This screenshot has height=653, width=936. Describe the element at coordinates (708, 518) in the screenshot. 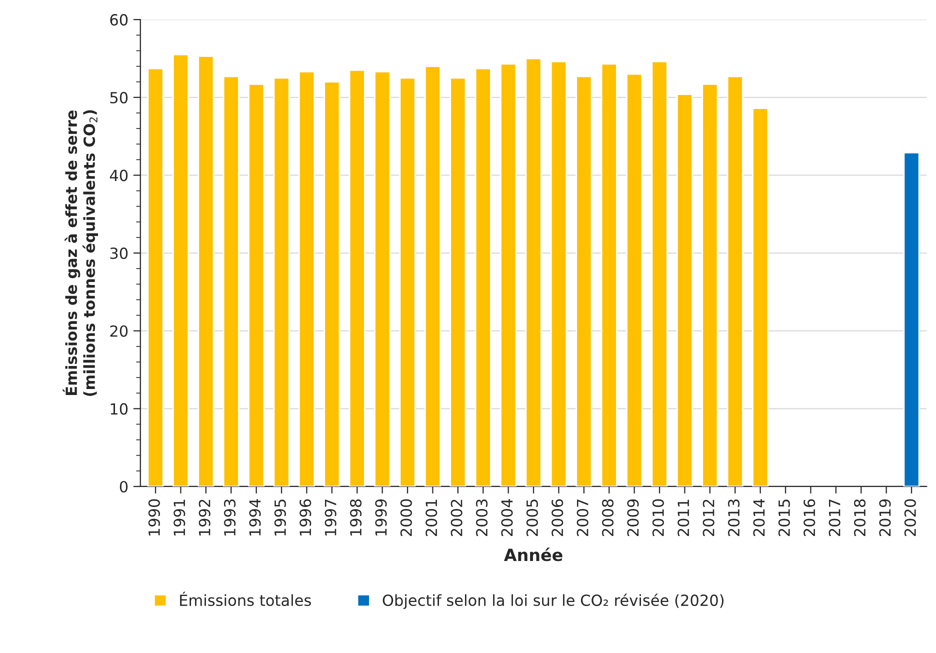

I see `x-tick-label: 2012` at that location.